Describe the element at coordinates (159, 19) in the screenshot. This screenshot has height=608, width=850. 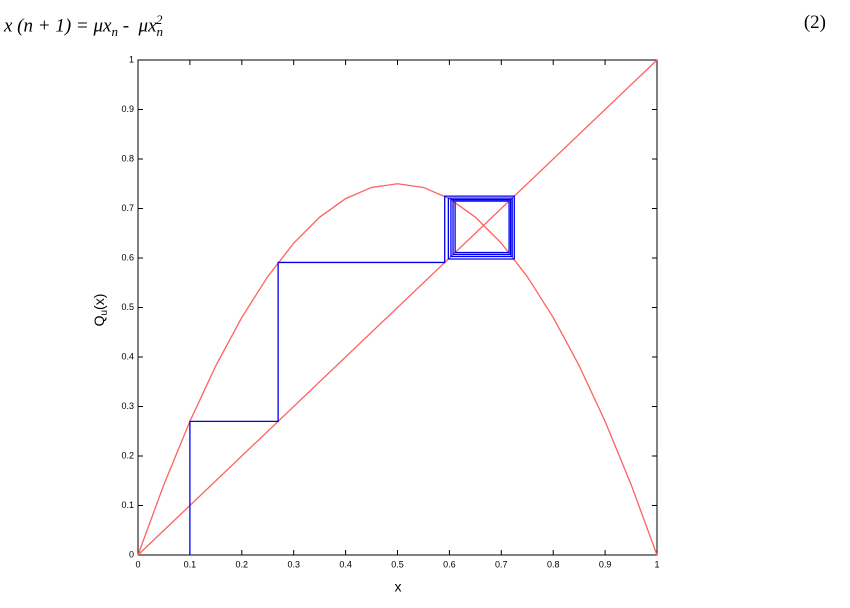
I see `equation-sup: 2` at that location.